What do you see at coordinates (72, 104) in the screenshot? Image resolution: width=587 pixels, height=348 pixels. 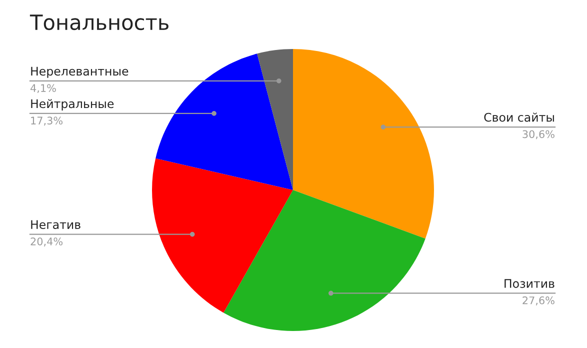 I see `slice-label: Нейтральные` at bounding box center [72, 104].